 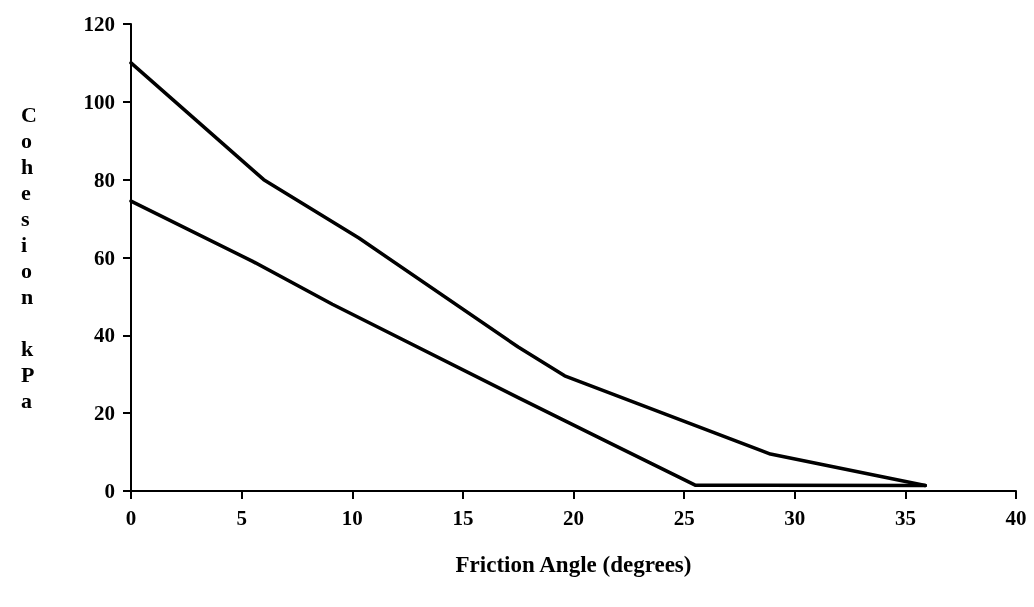 What do you see at coordinates (109, 491) in the screenshot?
I see `y-tick-label: 0` at bounding box center [109, 491].